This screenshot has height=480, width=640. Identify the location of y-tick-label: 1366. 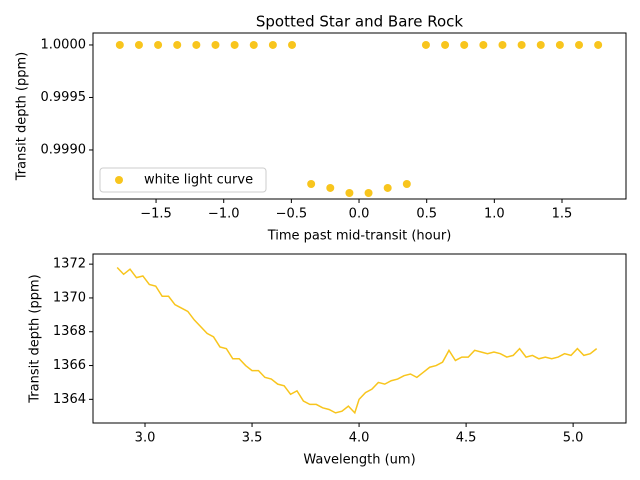
(69, 365).